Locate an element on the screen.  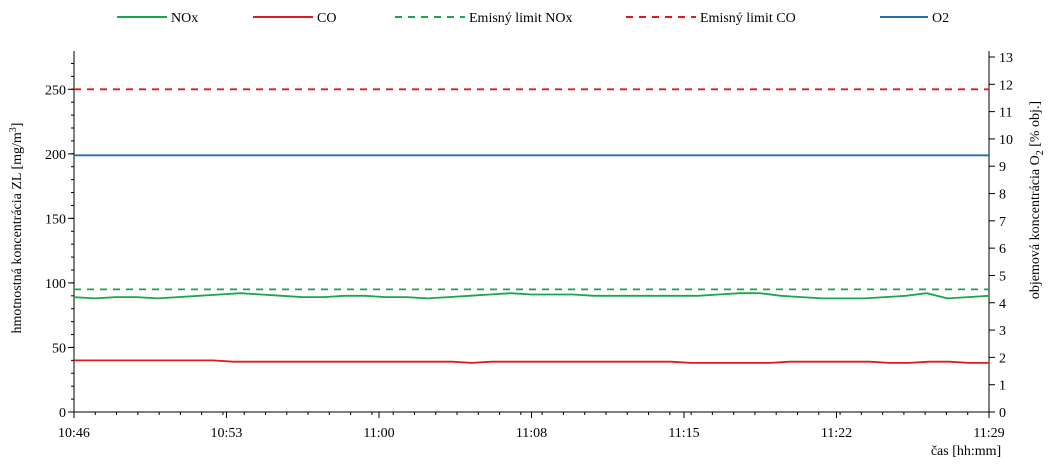
series-line-co is located at coordinates (531, 361).